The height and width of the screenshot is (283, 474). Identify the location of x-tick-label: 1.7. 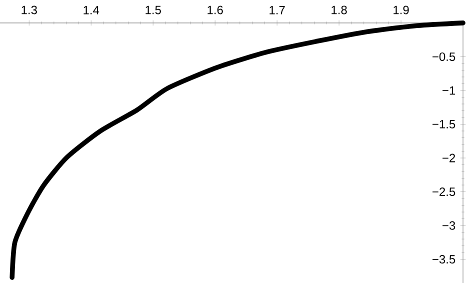
(277, 10).